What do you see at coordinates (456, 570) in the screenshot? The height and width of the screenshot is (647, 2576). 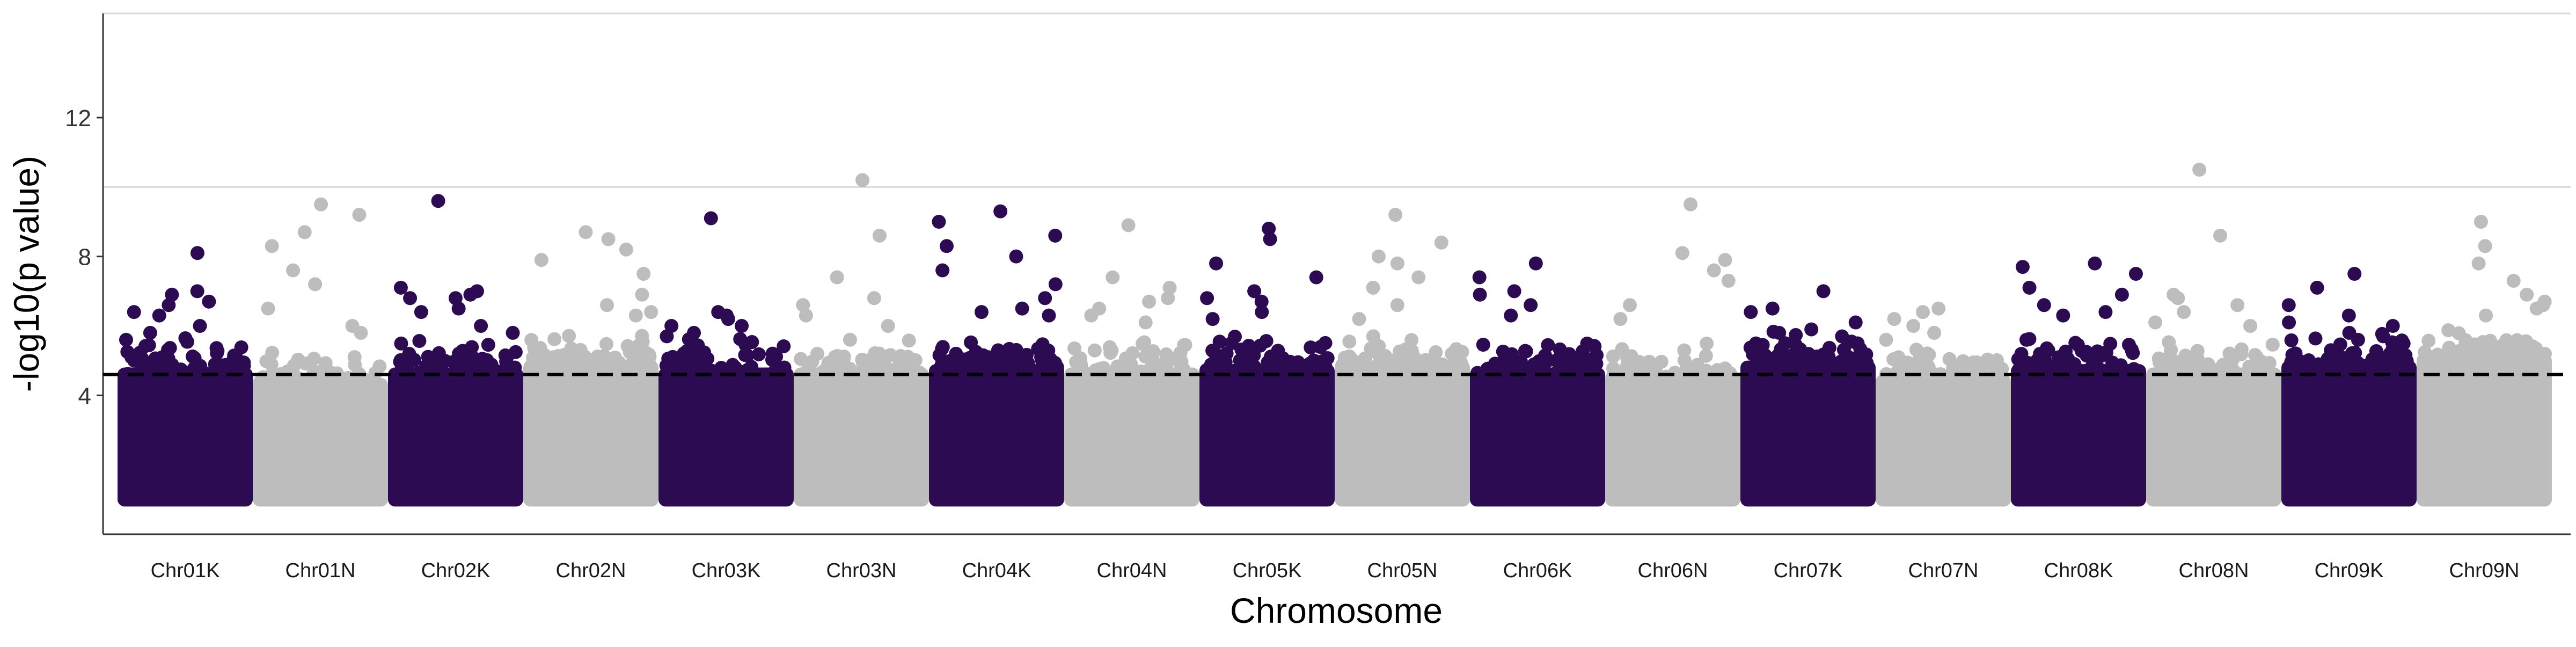 I see `x-tick-label: Chr02K` at bounding box center [456, 570].